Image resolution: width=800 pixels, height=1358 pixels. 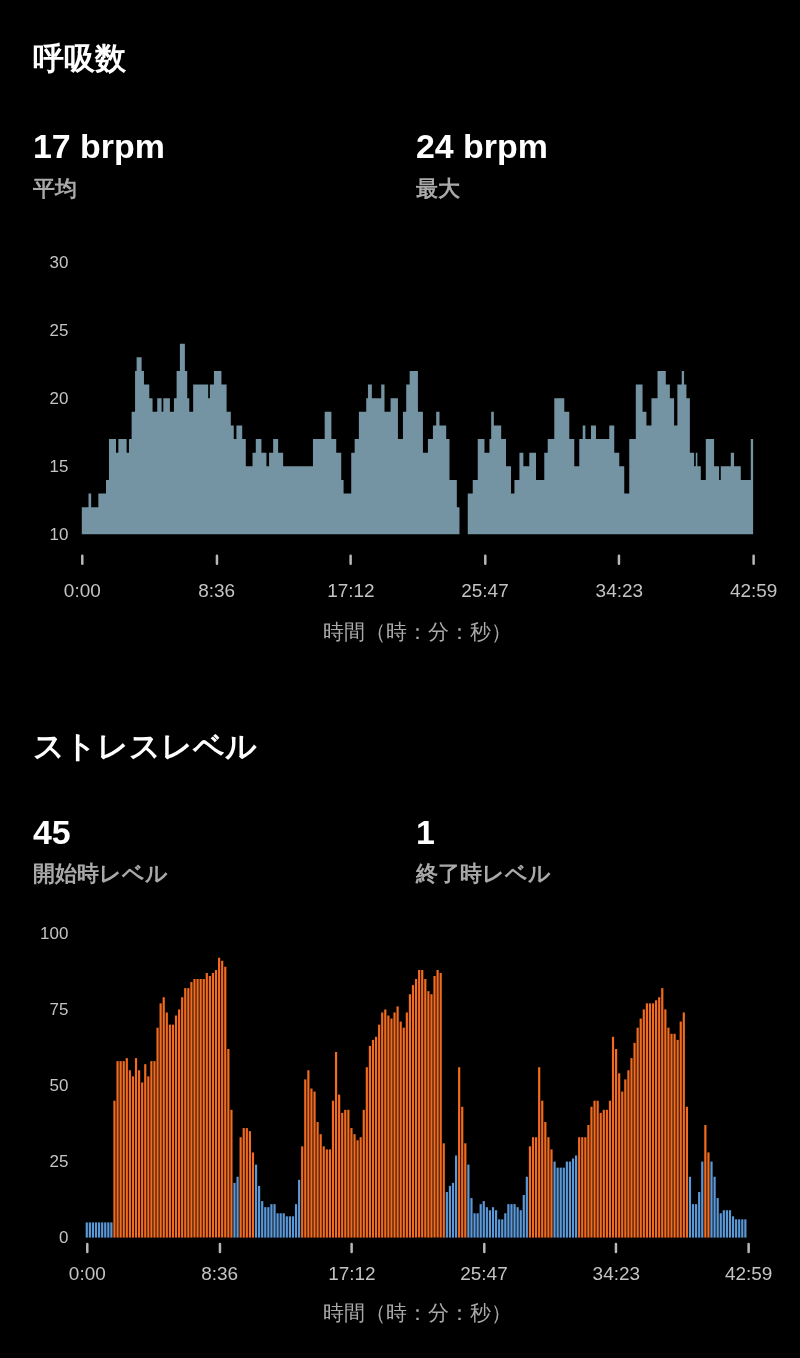 What do you see at coordinates (59, 398) in the screenshot?
I see `y-tick-label: 20` at bounding box center [59, 398].